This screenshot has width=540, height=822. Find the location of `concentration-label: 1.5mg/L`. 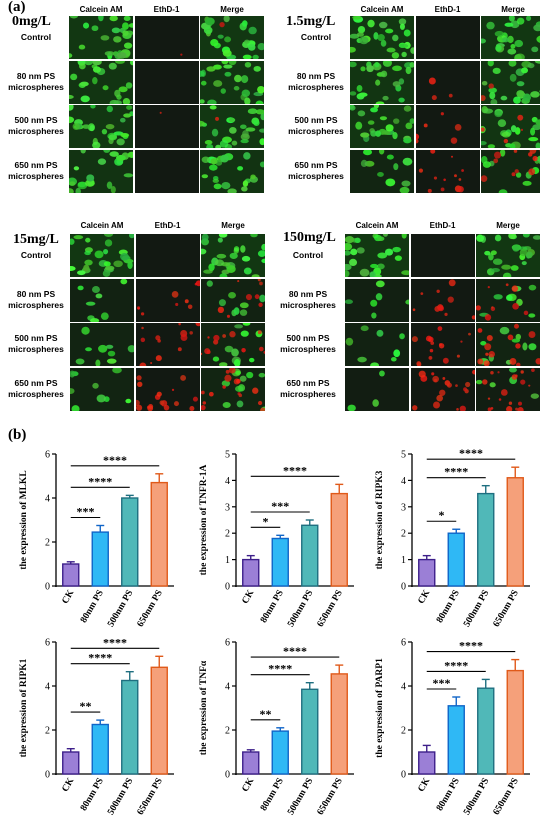

concentration-label: 1.5mg/L is located at coordinates (310, 22).